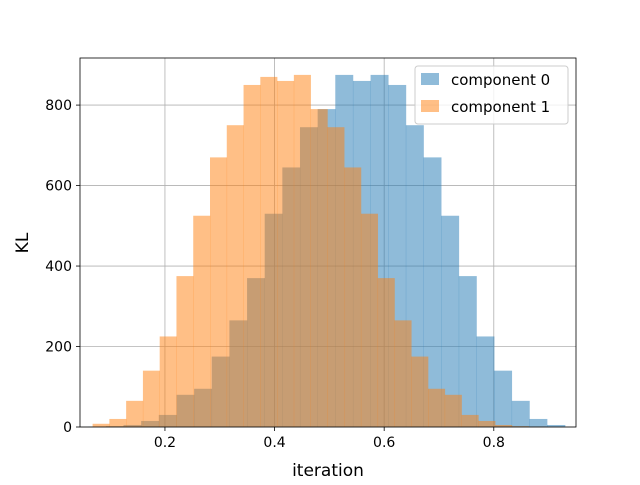 This screenshot has width=640, height=485. Describe the element at coordinates (58, 187) in the screenshot. I see `y-tick-label: 600` at that location.